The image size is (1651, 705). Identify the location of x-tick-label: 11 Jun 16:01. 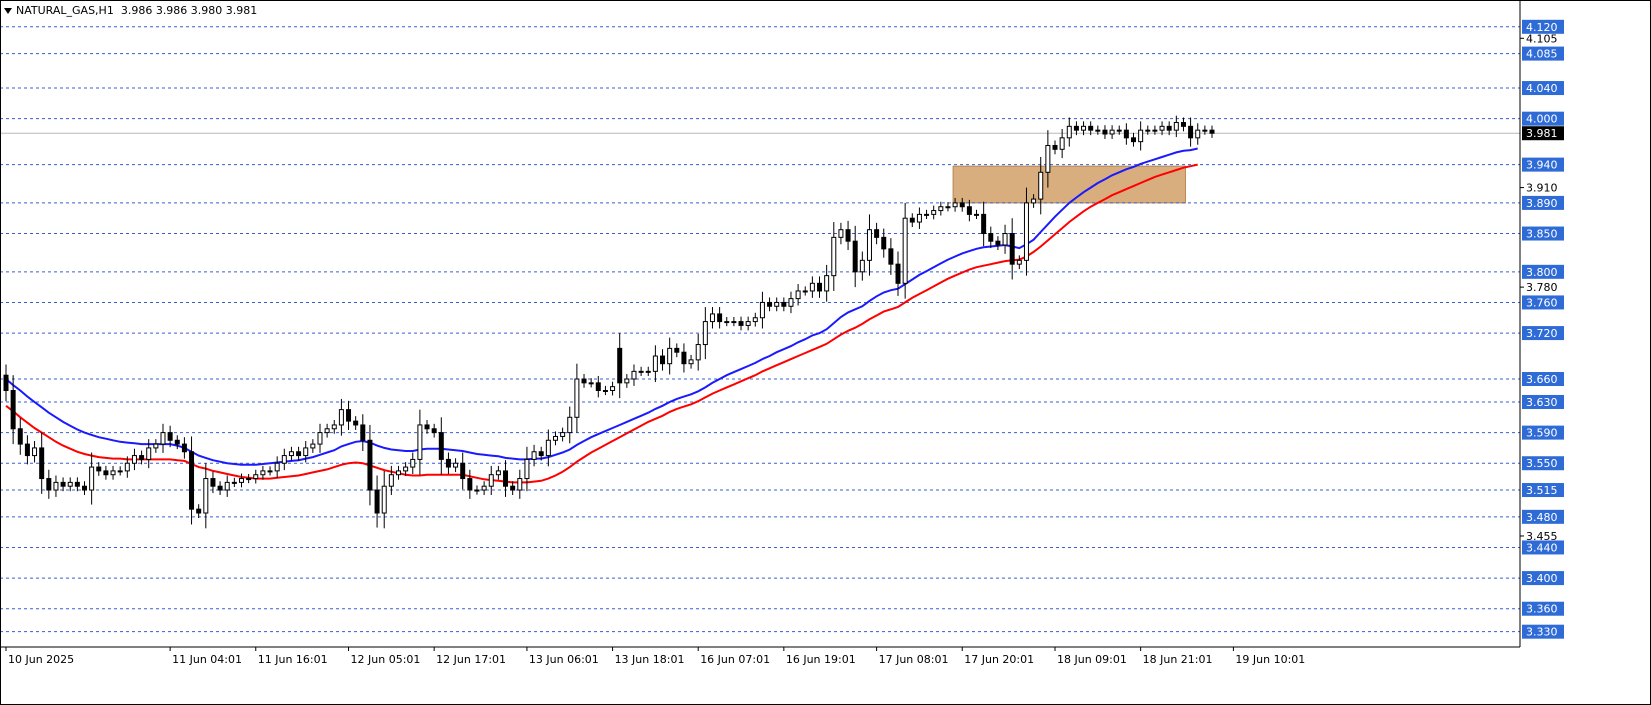
(293, 659).